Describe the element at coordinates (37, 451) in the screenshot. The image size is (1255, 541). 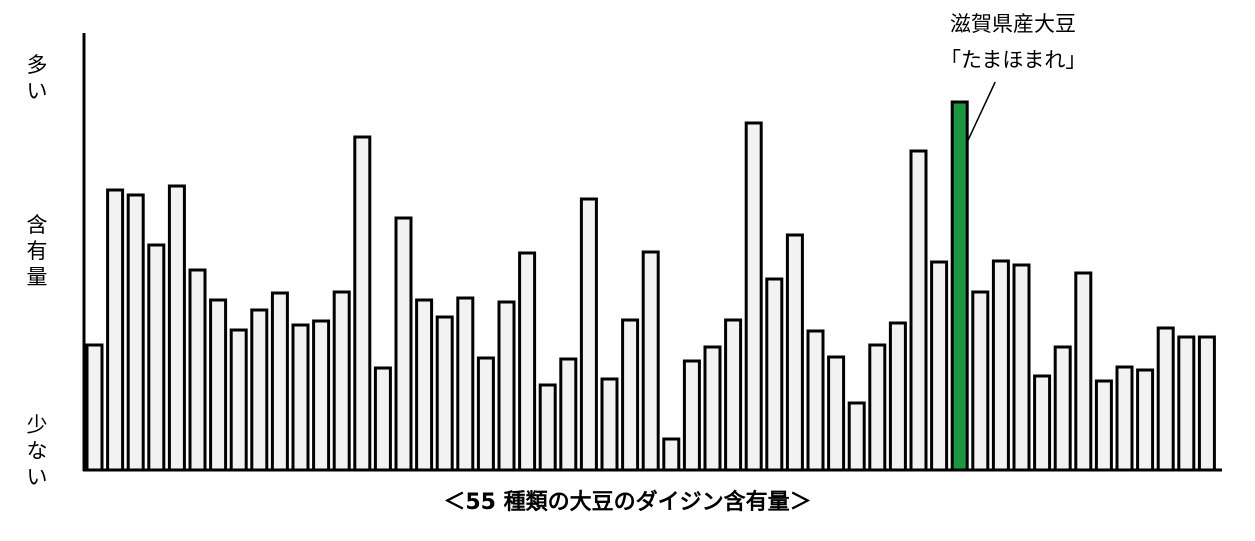
I see `y-label-bottom: 少ない` at that location.